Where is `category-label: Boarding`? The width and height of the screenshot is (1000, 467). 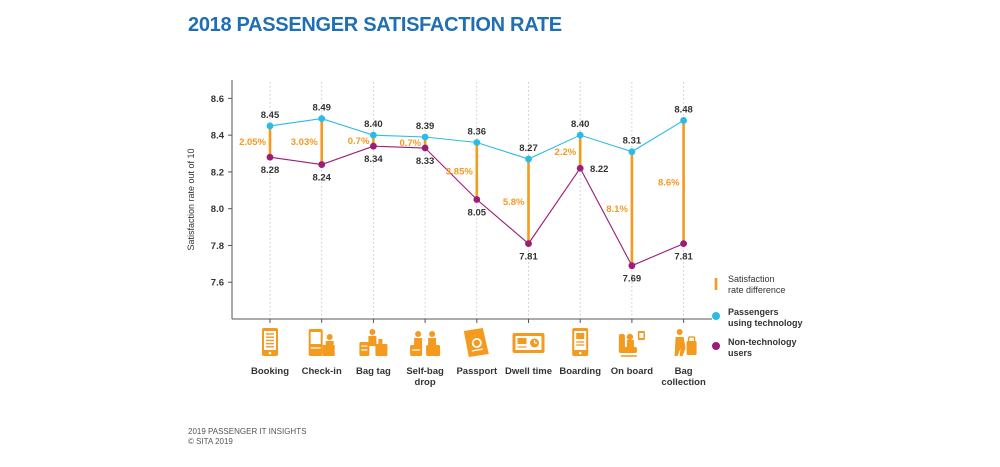 category-label: Boarding is located at coordinates (580, 371).